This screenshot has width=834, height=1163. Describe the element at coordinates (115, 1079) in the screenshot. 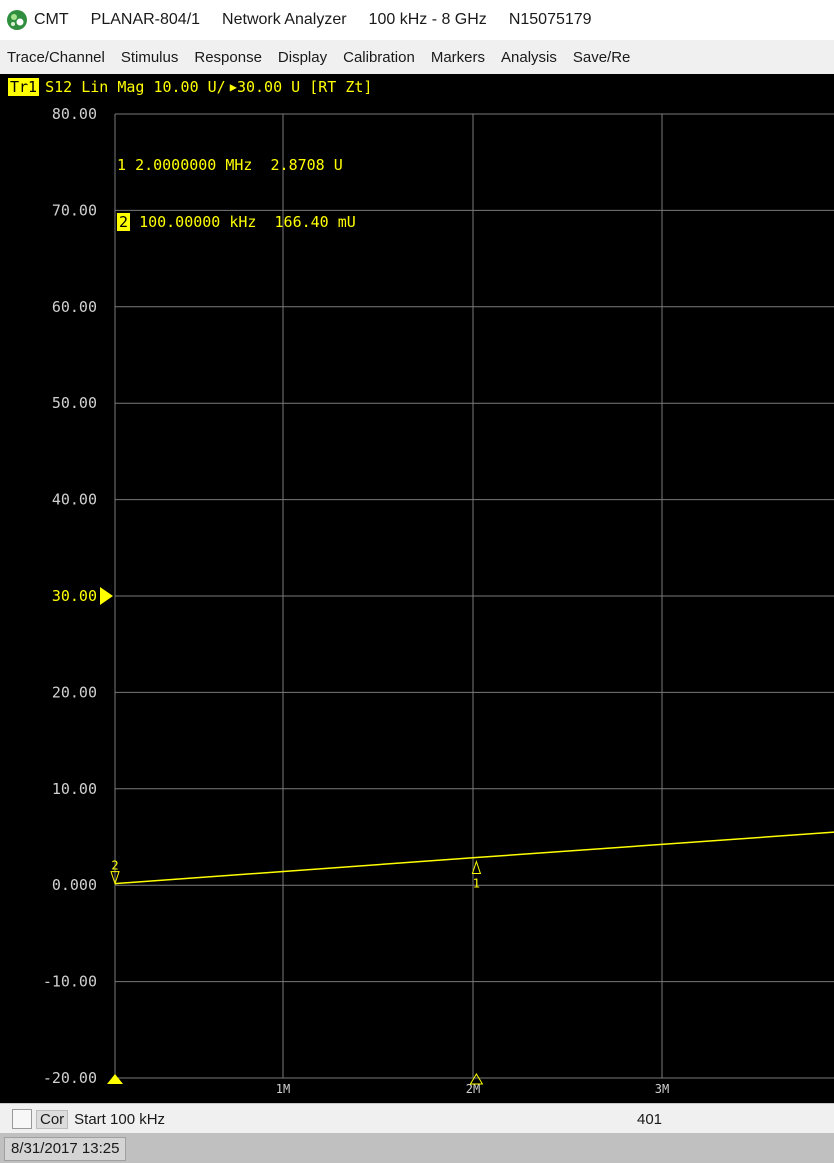

I see `start-stimulus-marker-icon` at that location.